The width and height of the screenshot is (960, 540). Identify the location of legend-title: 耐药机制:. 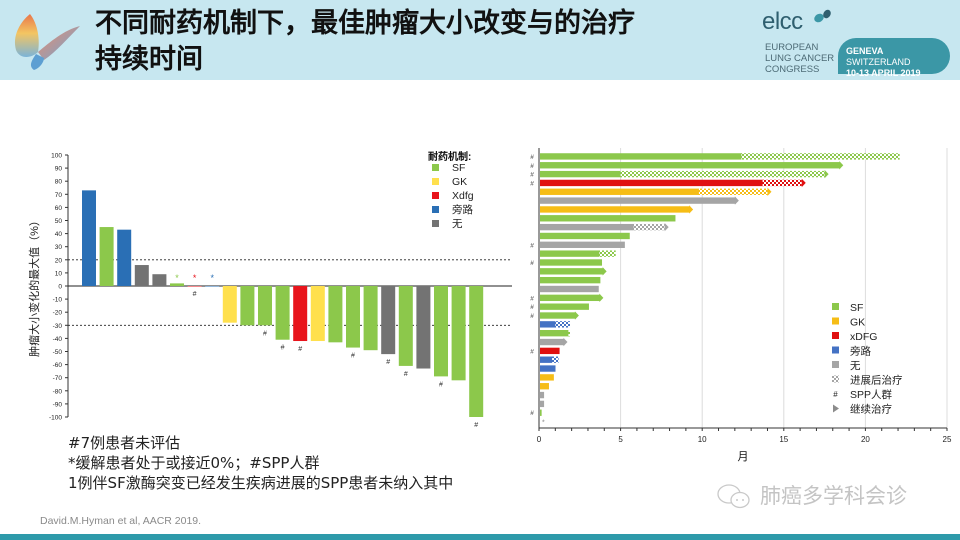
(449, 156).